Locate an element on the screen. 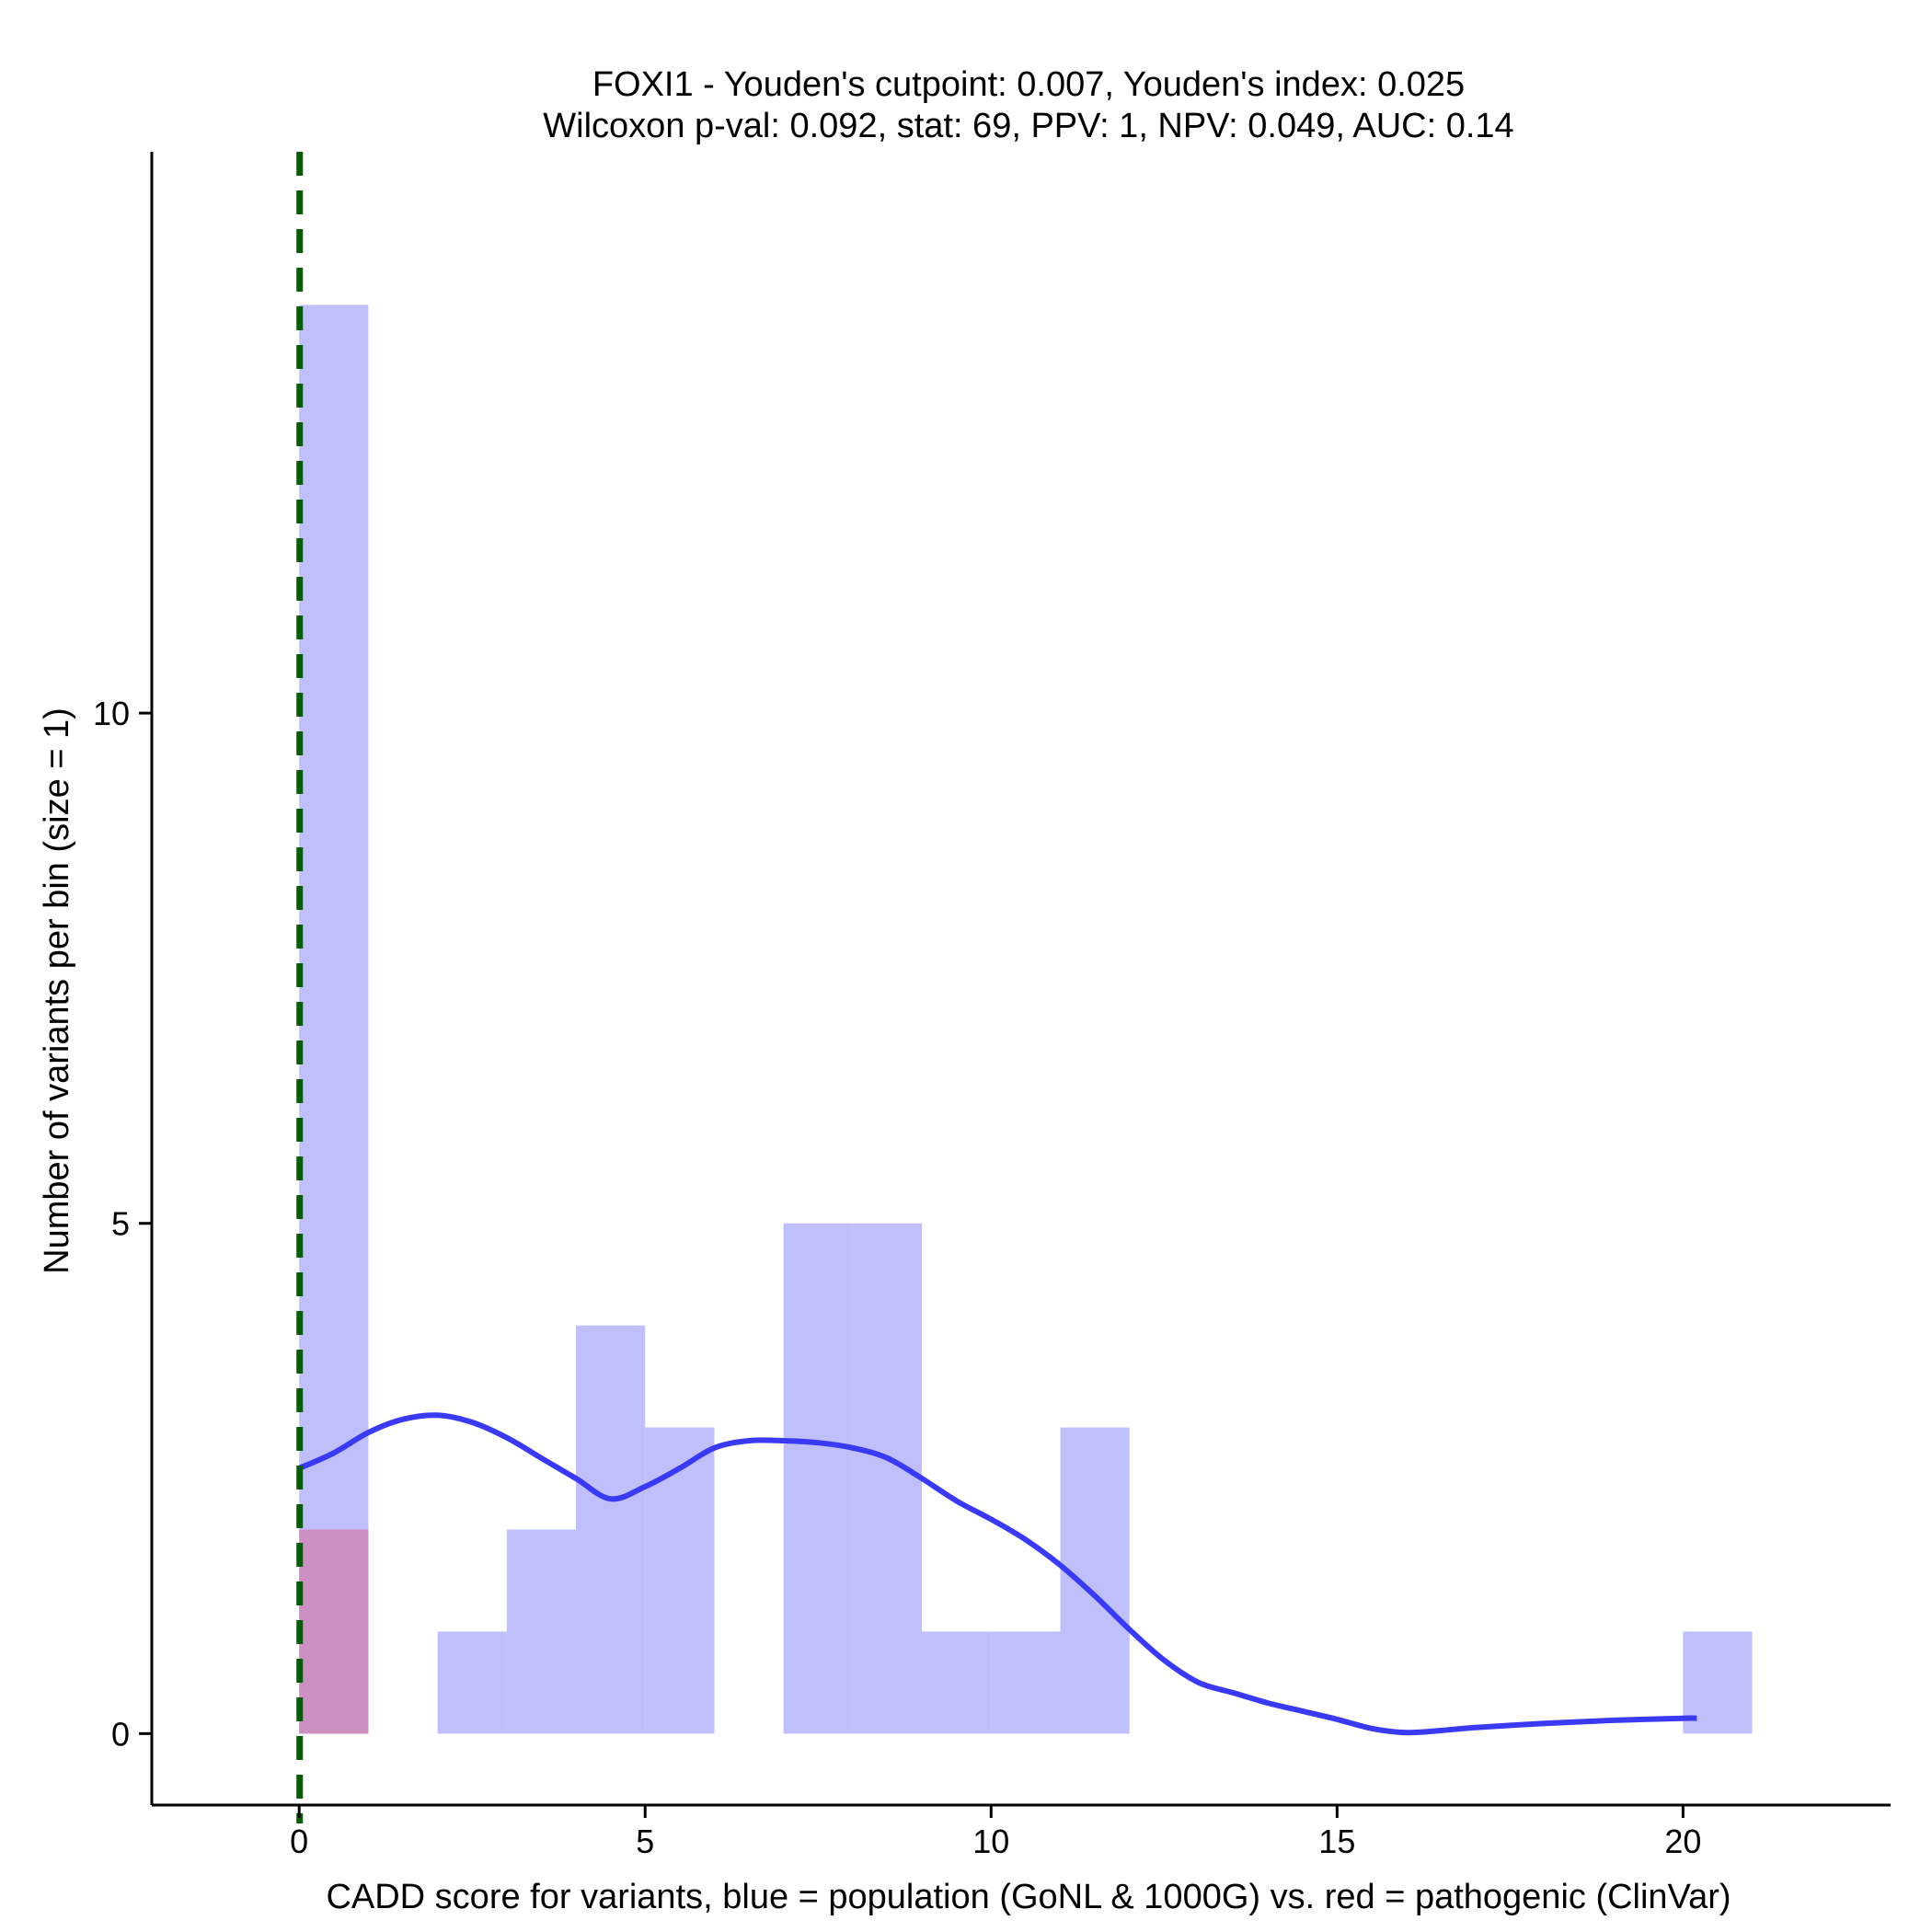  y-tick-label-0: 0 is located at coordinates (120, 1734).